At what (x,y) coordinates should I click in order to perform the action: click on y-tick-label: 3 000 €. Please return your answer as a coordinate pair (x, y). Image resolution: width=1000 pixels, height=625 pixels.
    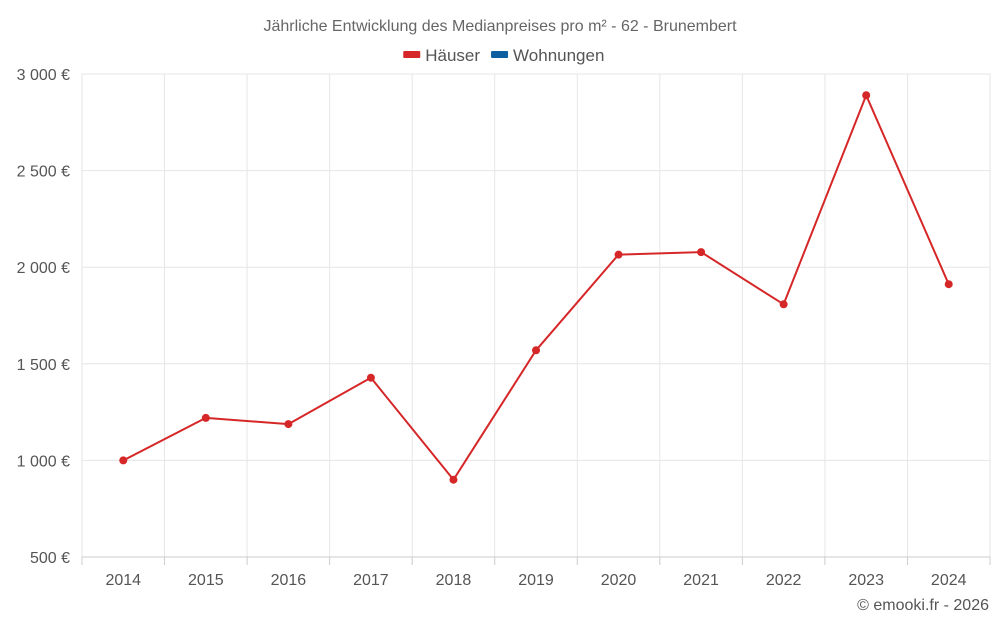
    Looking at the image, I should click on (43, 75).